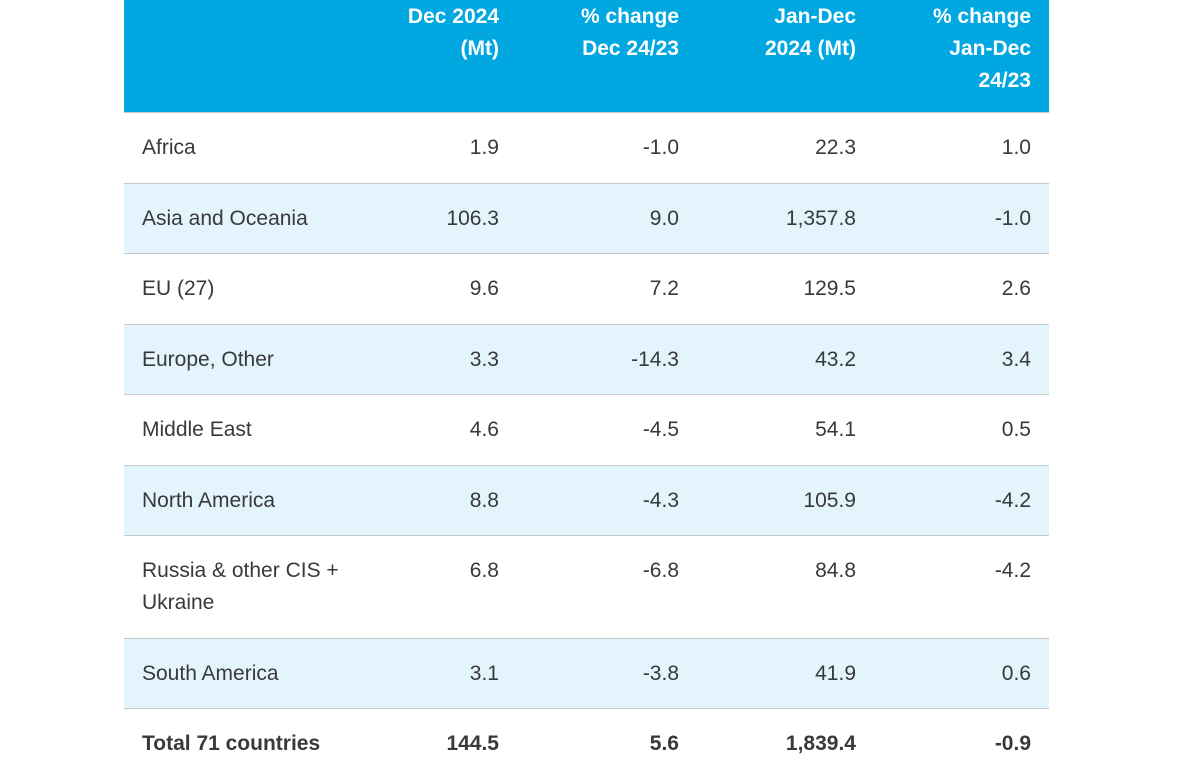  What do you see at coordinates (961, 673) in the screenshot?
I see `value-pct-change-jan-dec: 0.6` at bounding box center [961, 673].